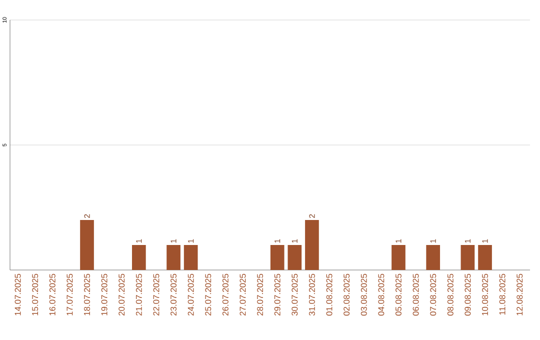 The image size is (540, 340). Describe the element at coordinates (485, 295) in the screenshot. I see `x-tick-label: 10.08.2025` at that location.